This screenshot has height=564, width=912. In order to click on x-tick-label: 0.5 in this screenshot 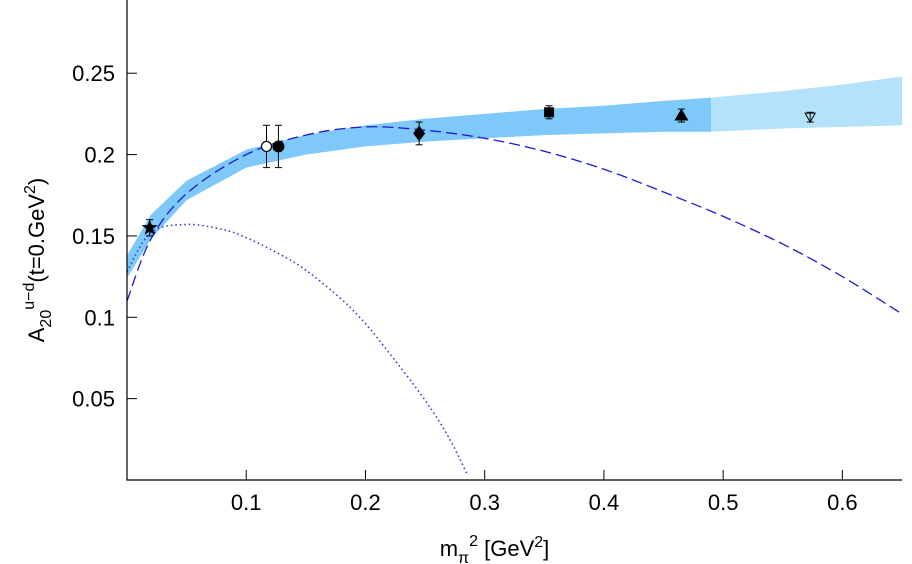, I will do `click(723, 502)`.